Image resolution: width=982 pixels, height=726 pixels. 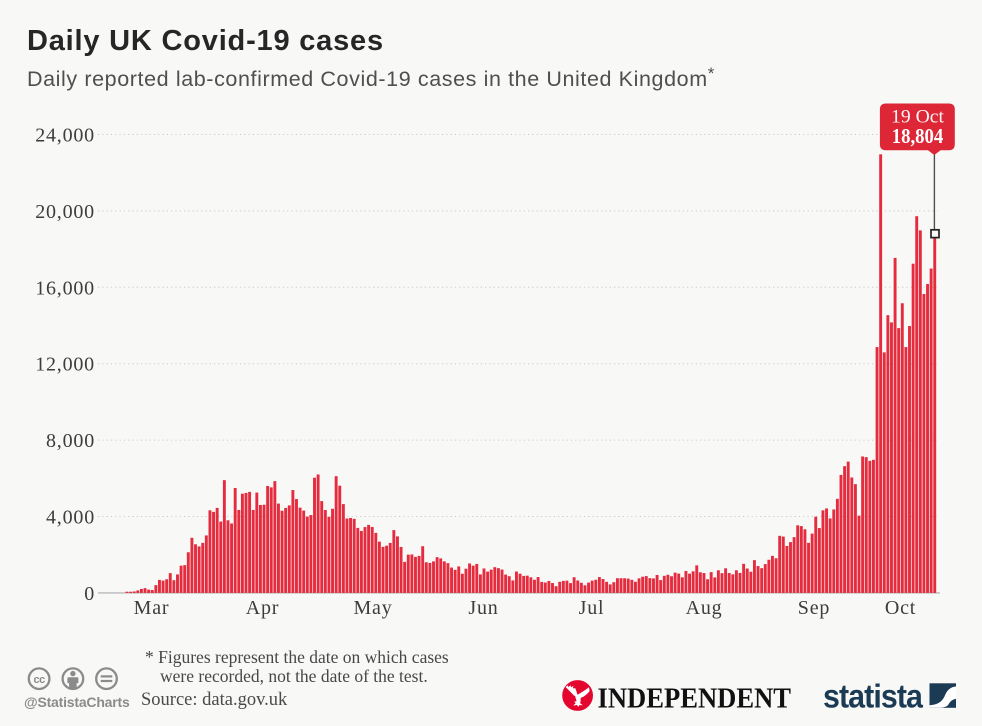 I want to click on svg-text: Oct, so click(x=900, y=608).